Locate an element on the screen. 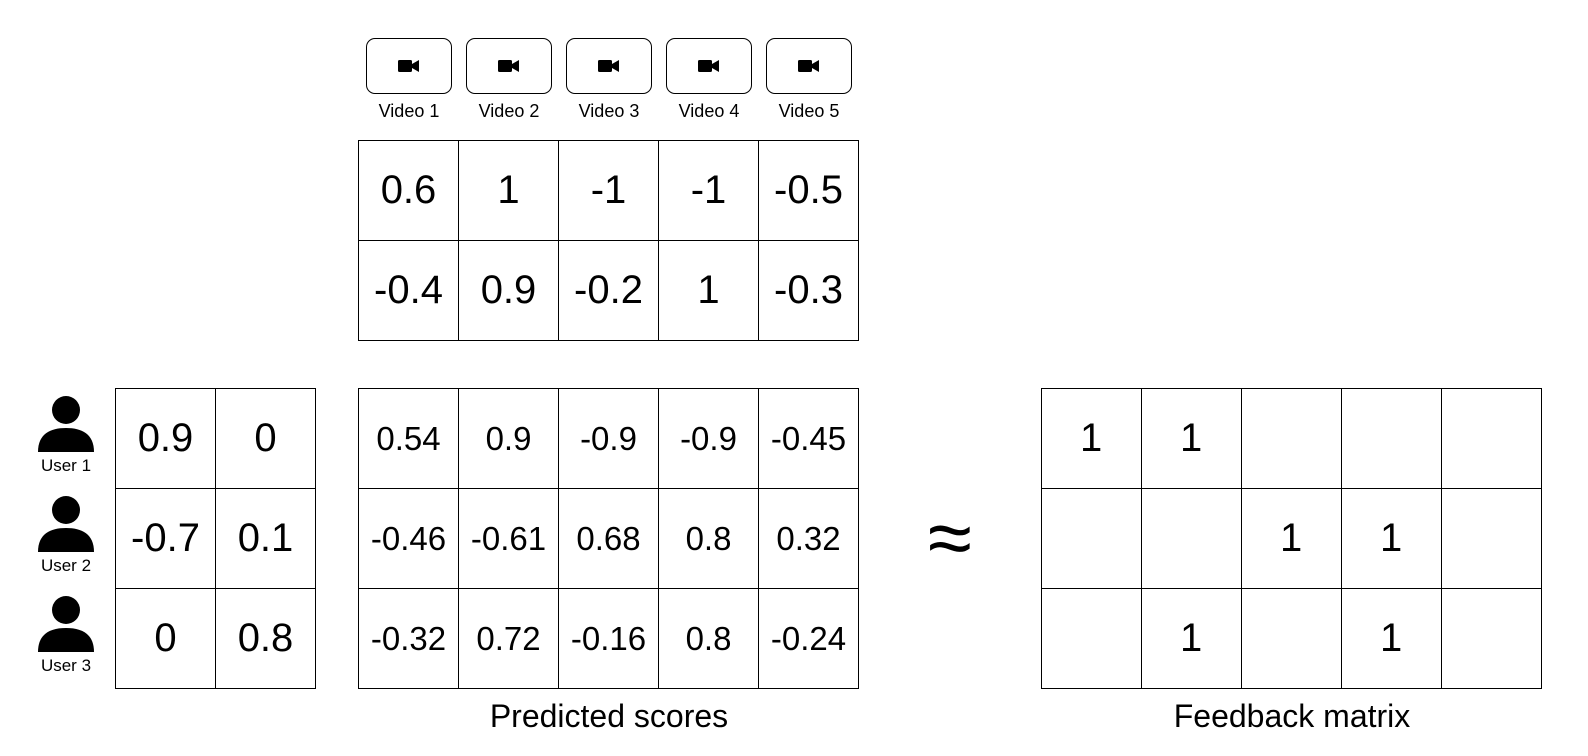 The height and width of the screenshot is (756, 1588). user-embedding-cell: 0.8 is located at coordinates (266, 639).